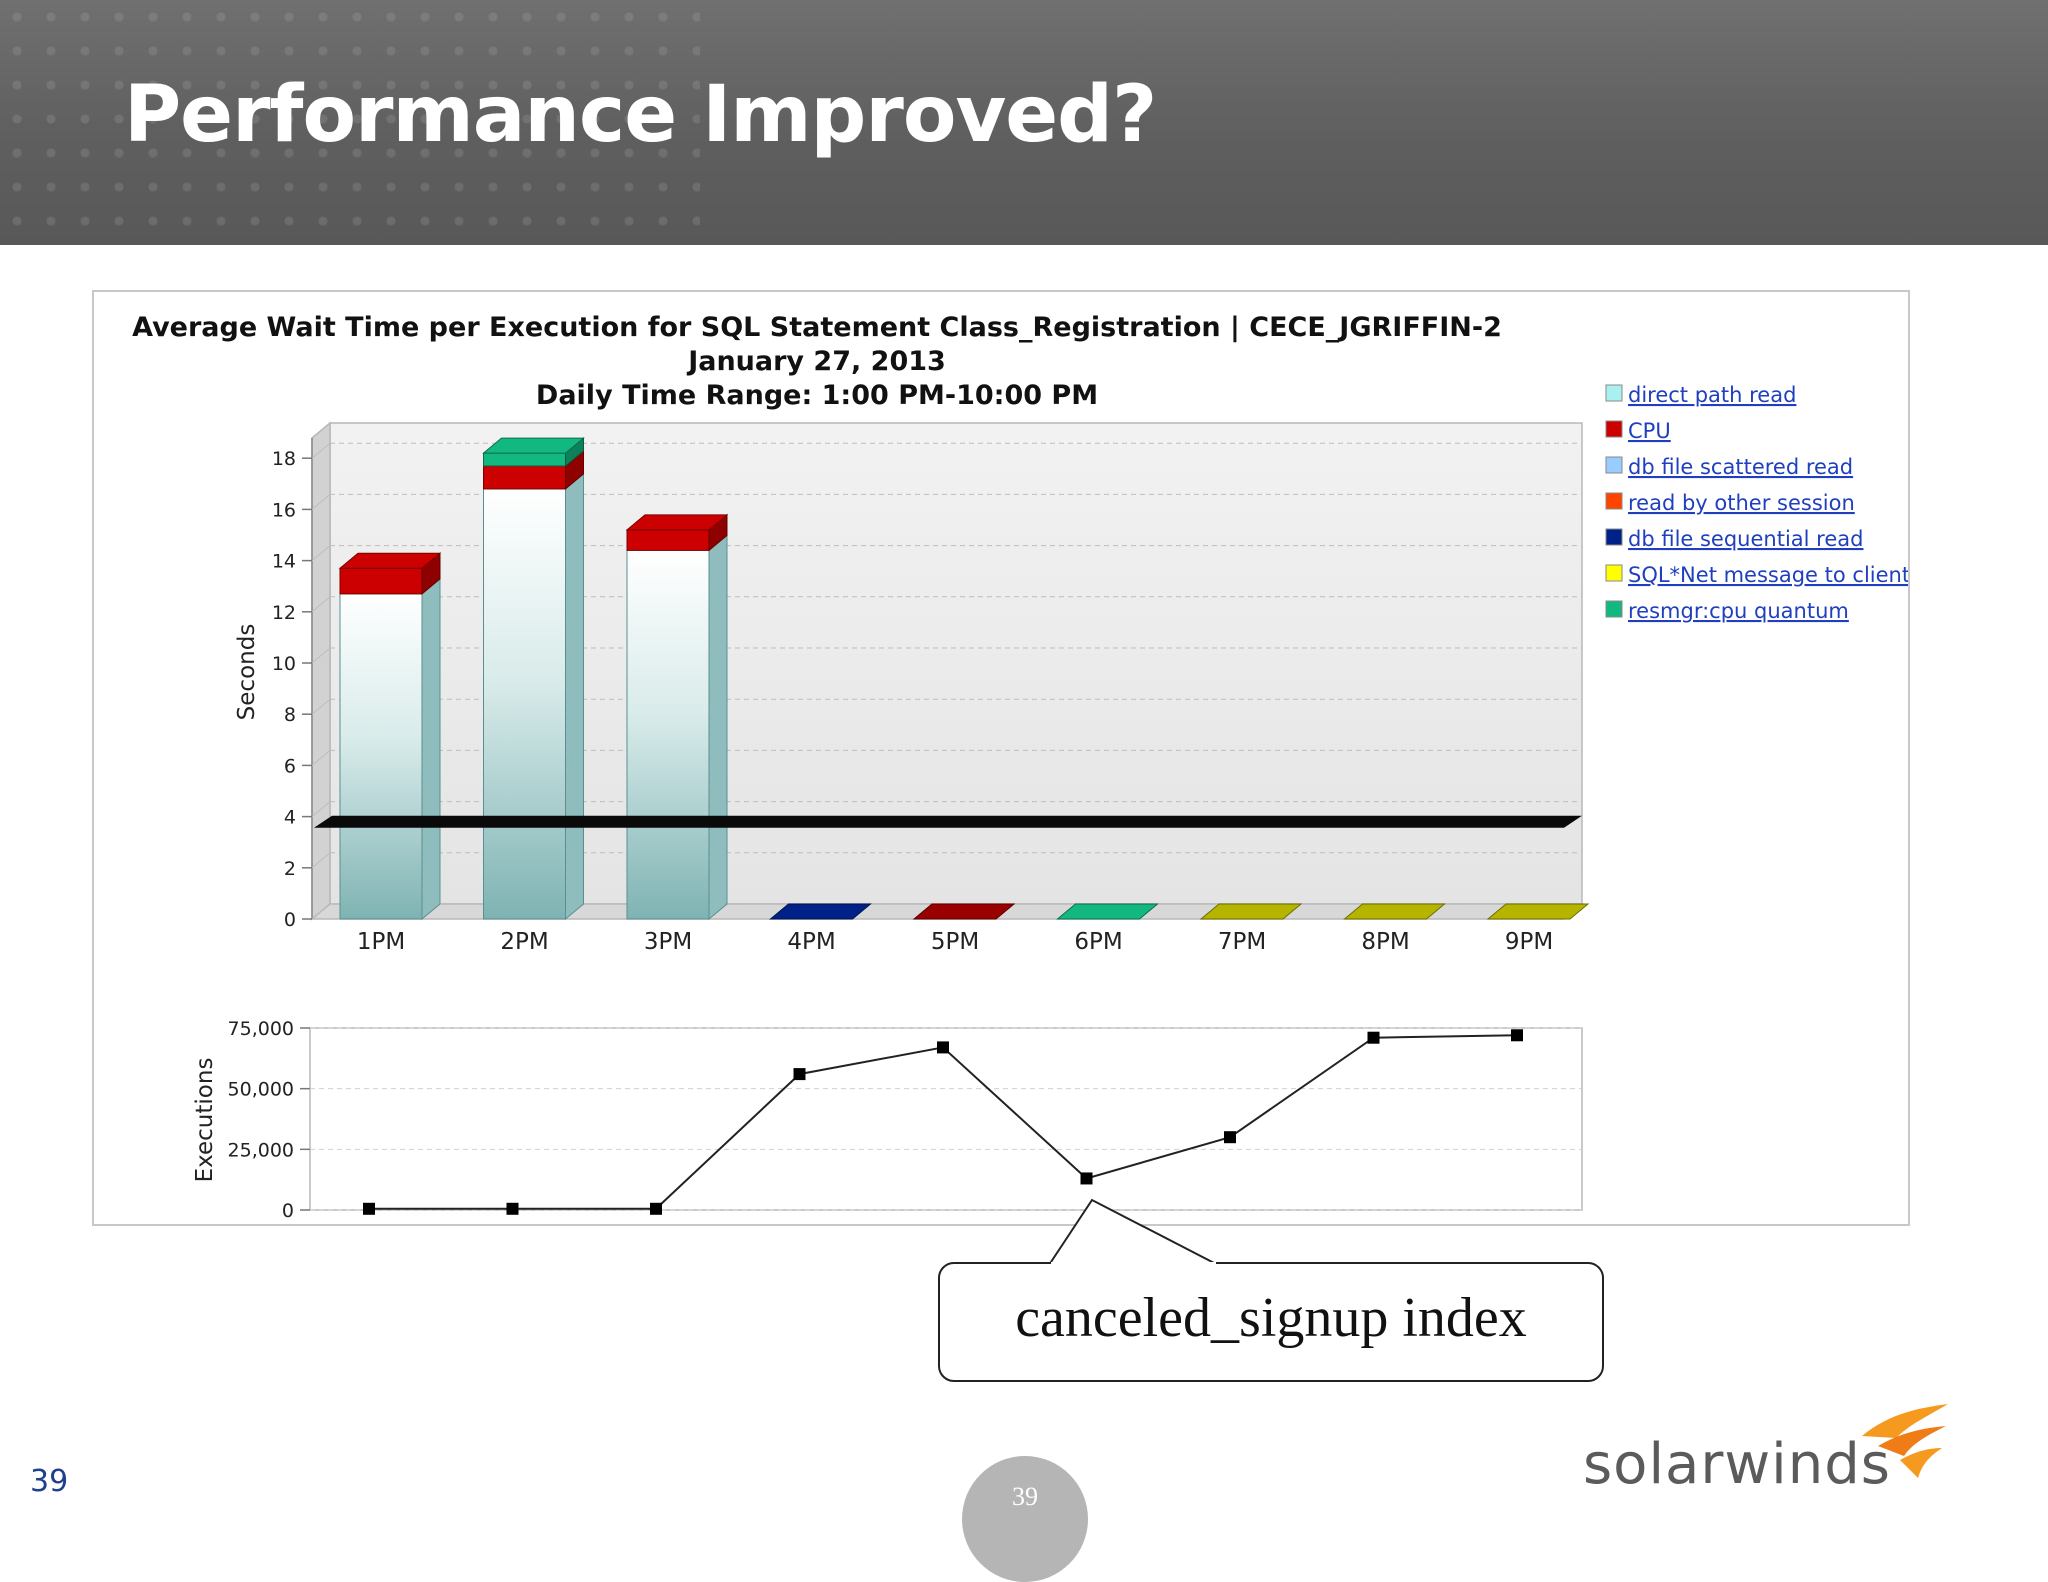 This screenshot has width=2048, height=1582. I want to click on callout-box: canceled_signup index, so click(1271, 1322).